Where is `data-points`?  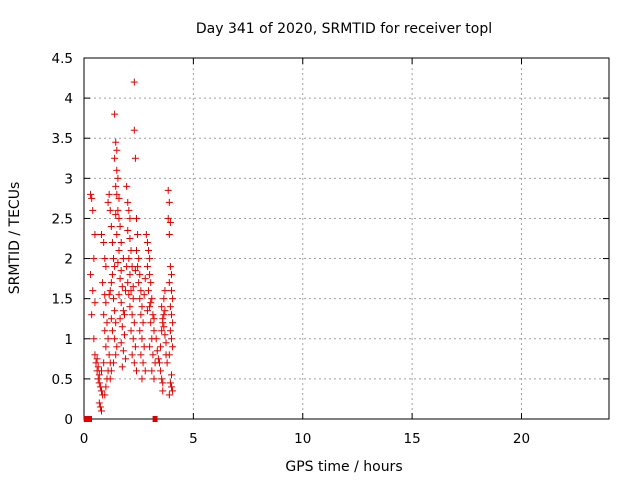
data-points is located at coordinates (130, 250).